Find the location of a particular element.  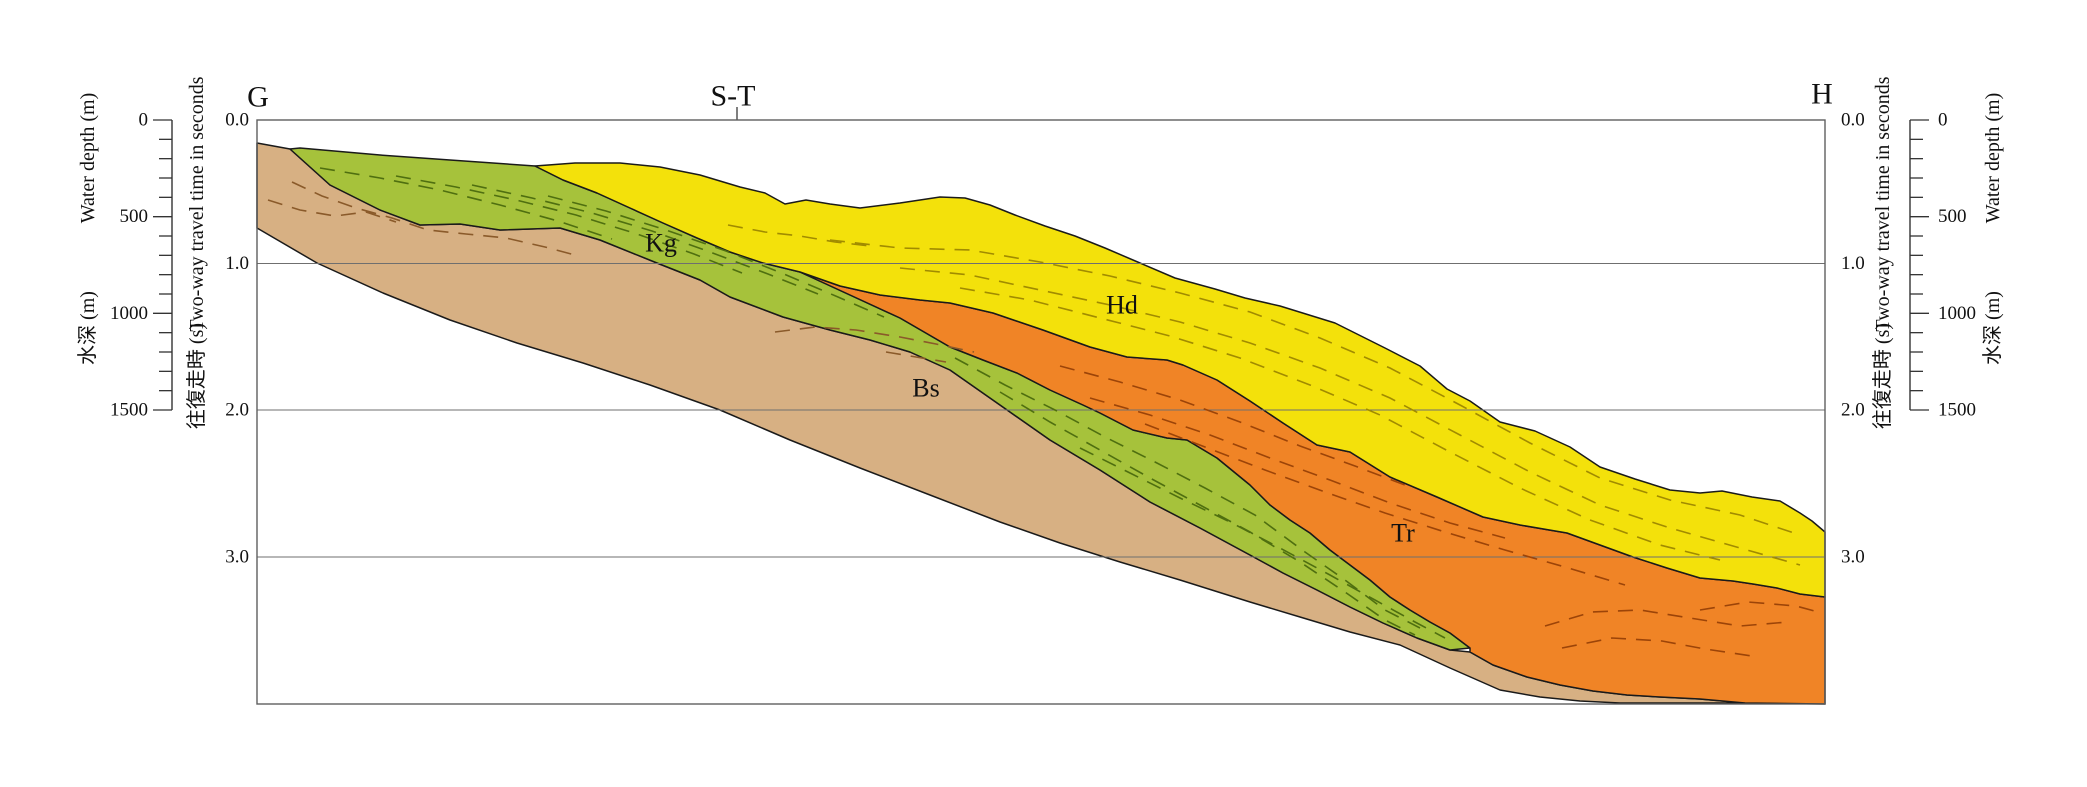

twt-tick-label-right: 1.0 is located at coordinates (1853, 263).